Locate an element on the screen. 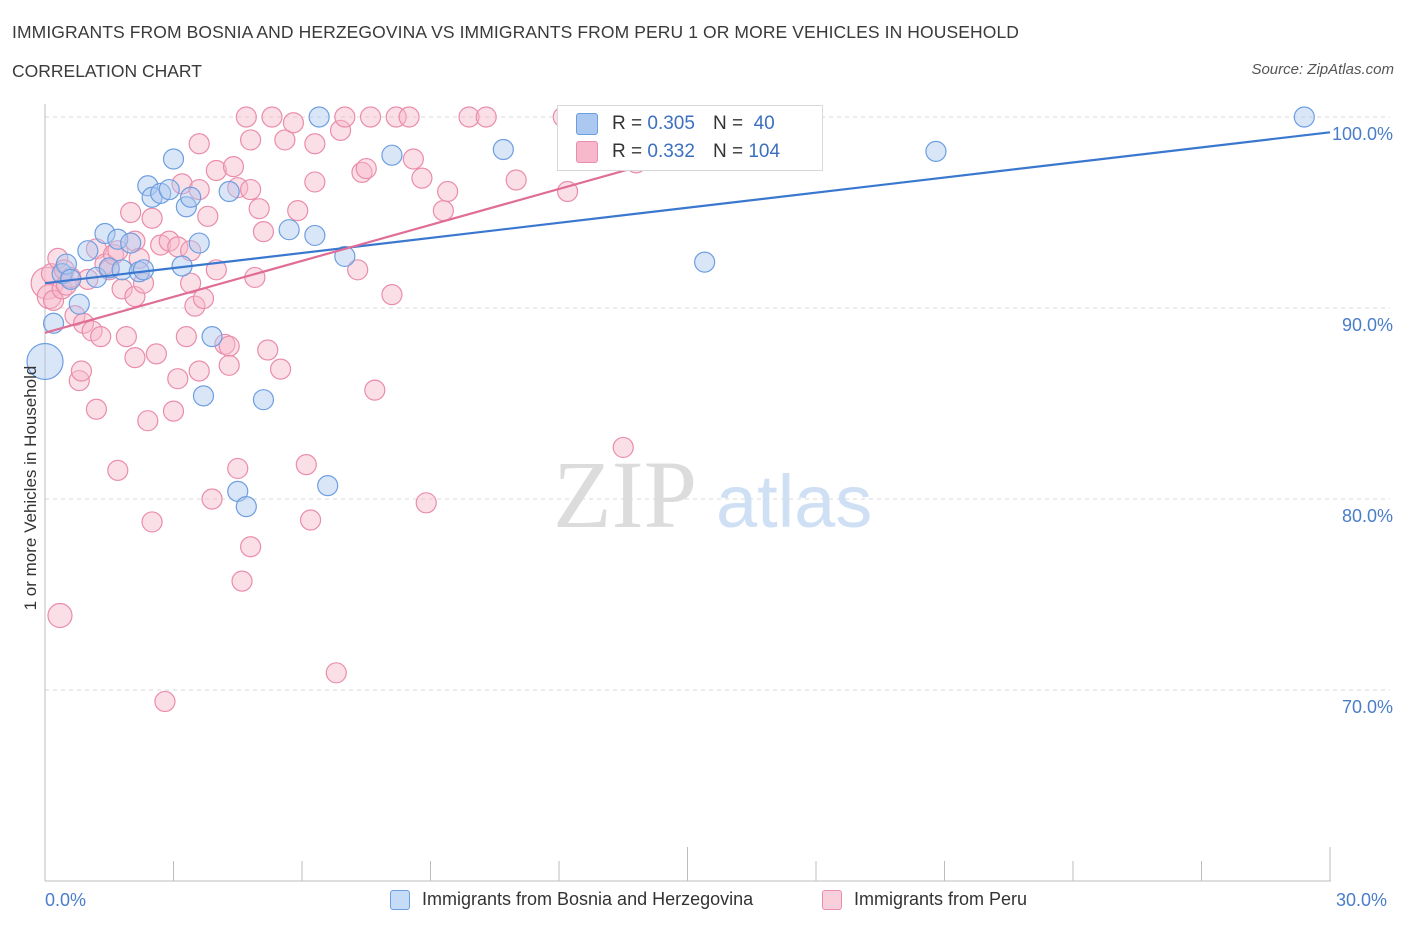  x-tick-label-min: 0.0% is located at coordinates (66, 900).